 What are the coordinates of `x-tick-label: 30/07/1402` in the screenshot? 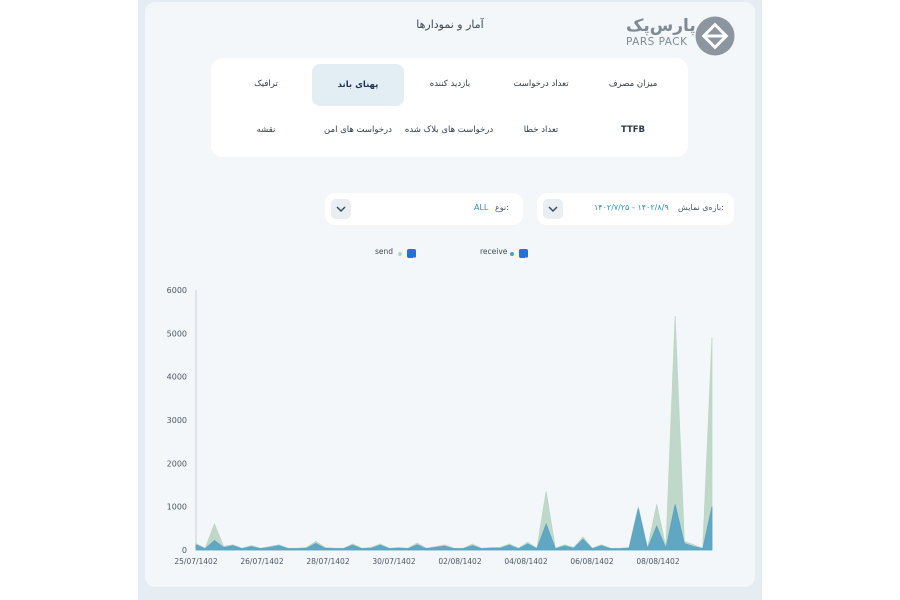 It's located at (393, 561).